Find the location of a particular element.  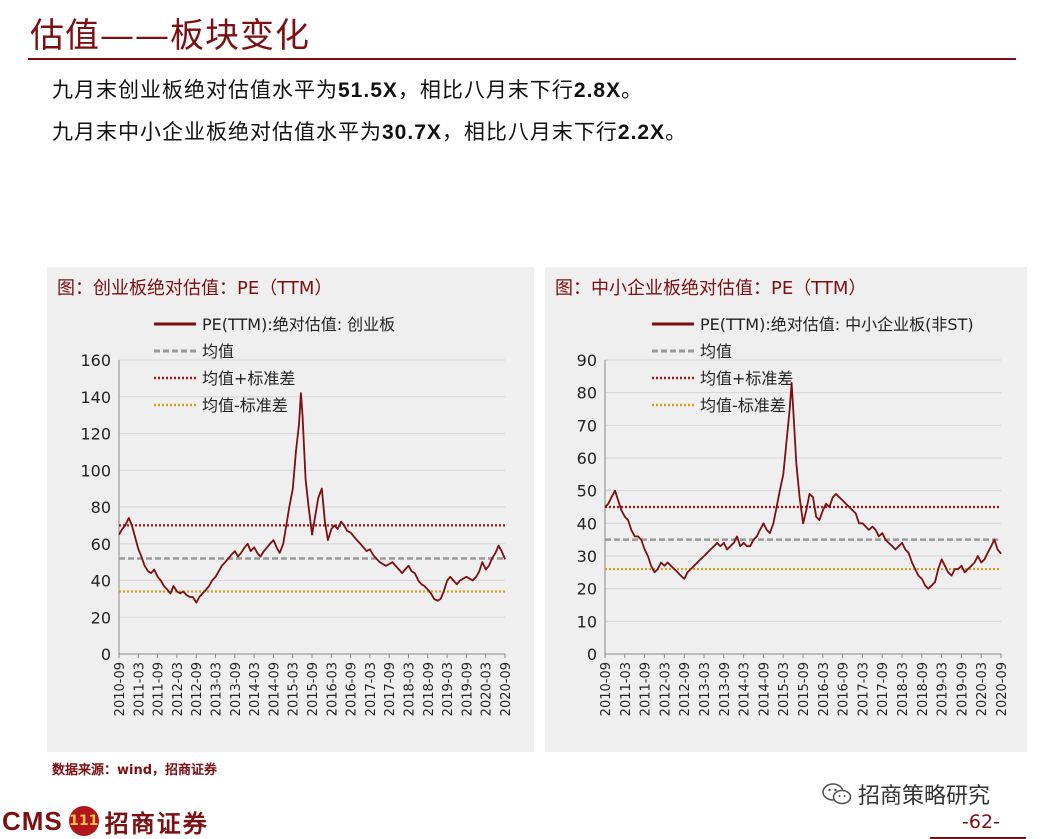

chart-title: 图：创业板绝对估值：PE（TTM） is located at coordinates (195, 288).